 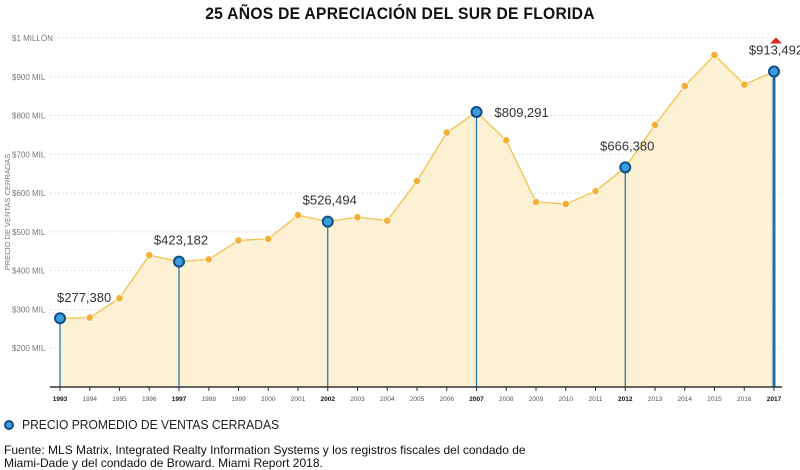 I want to click on x-tick-label: 2009, so click(x=536, y=399).